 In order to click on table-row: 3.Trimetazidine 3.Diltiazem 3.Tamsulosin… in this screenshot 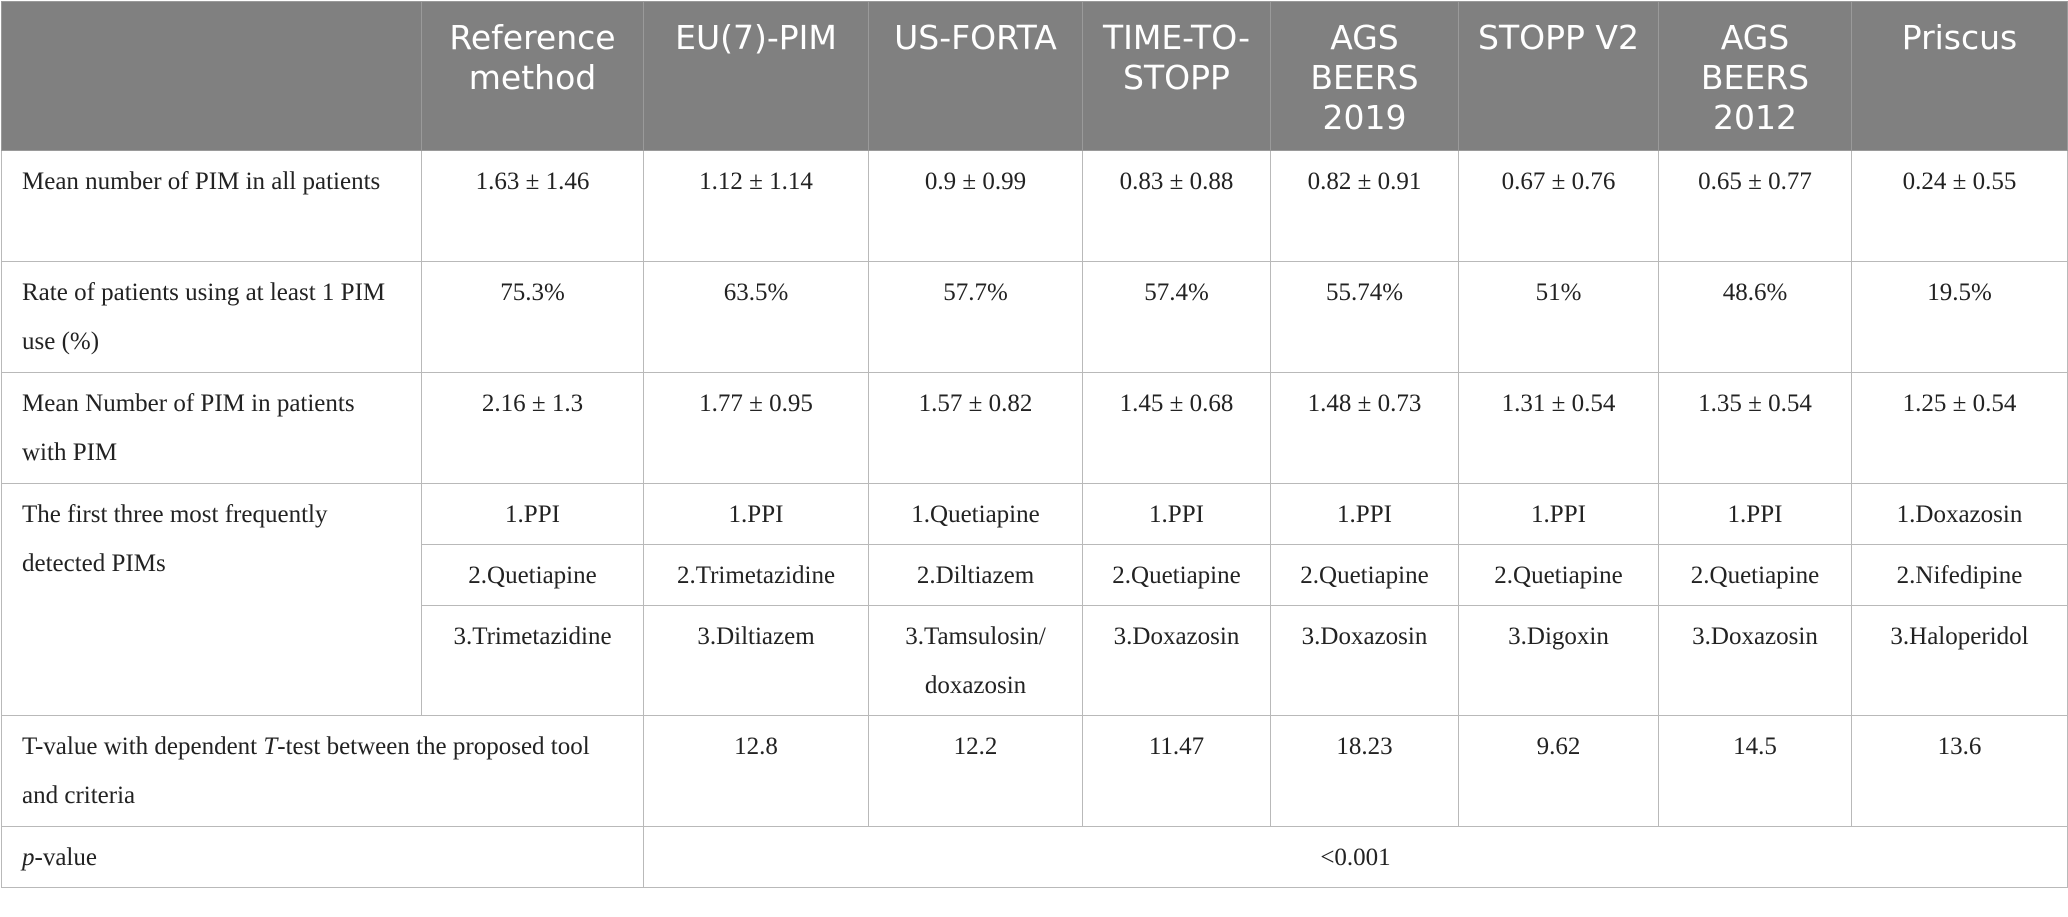, I will do `click(1035, 660)`.